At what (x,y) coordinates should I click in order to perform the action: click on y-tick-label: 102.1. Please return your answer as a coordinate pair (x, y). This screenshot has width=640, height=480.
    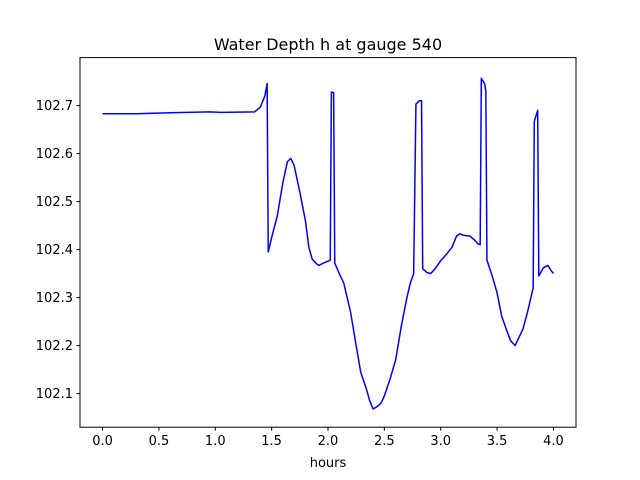
    Looking at the image, I should click on (54, 394).